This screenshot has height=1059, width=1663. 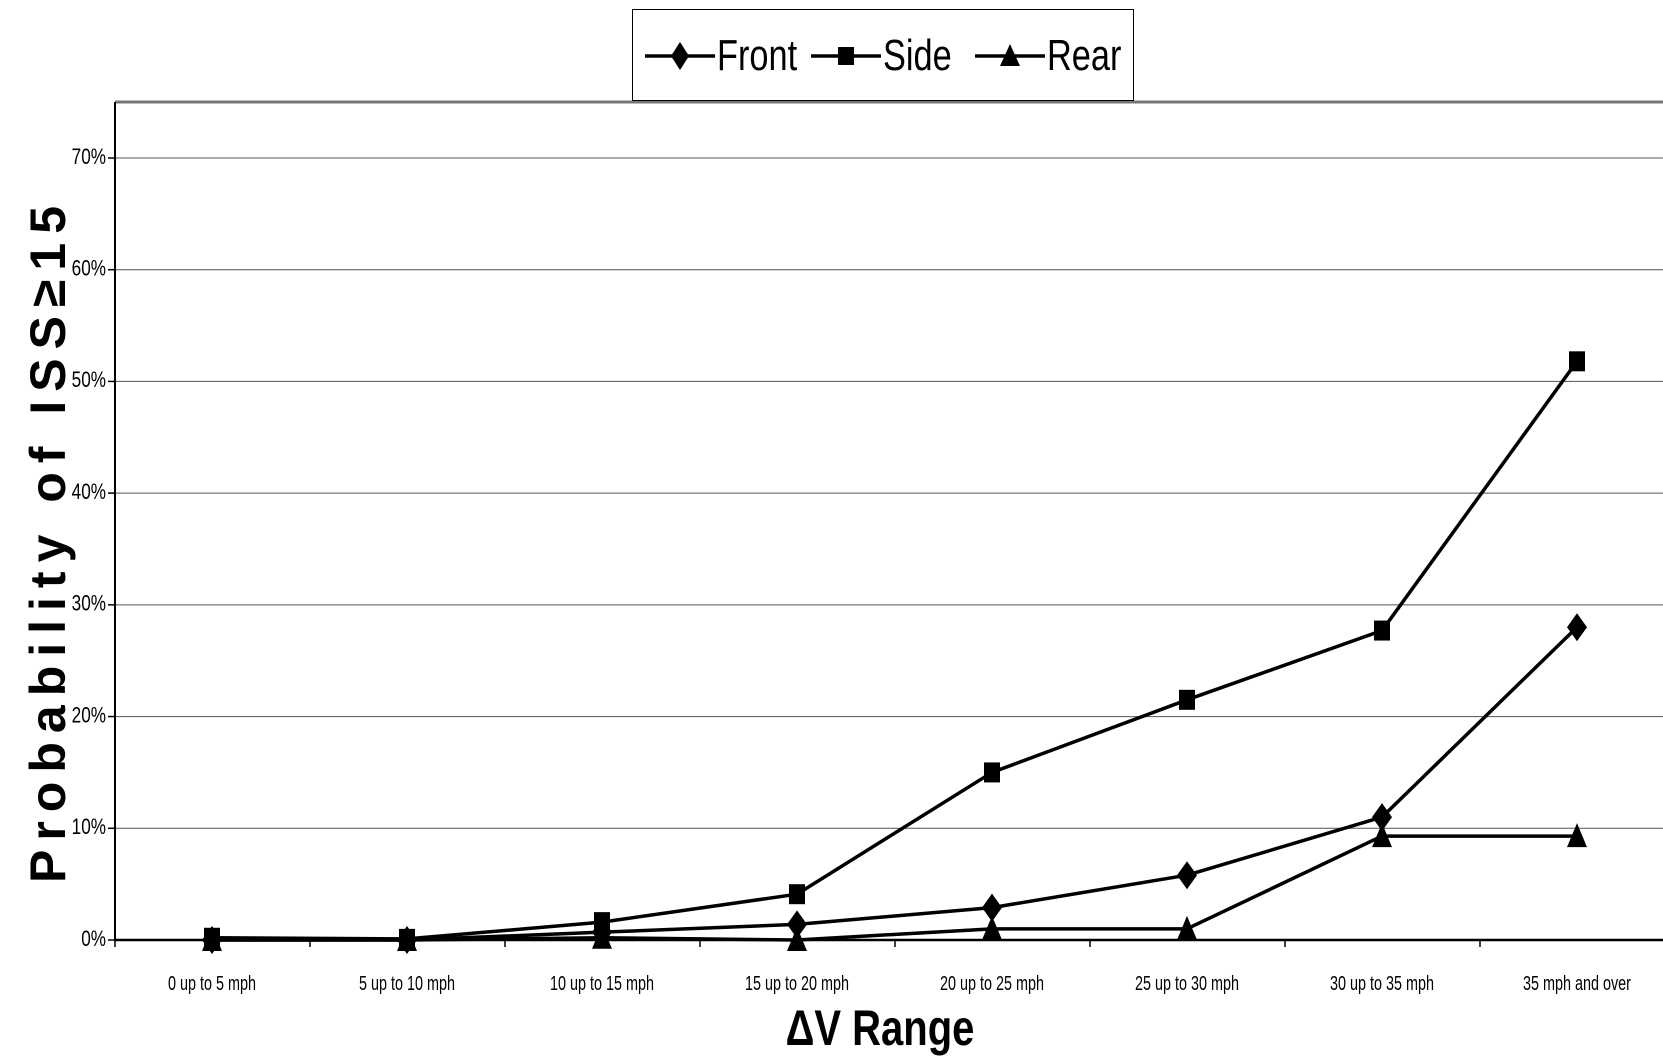 I want to click on x-tick-label: 5 up to 10 mph, so click(x=407, y=983).